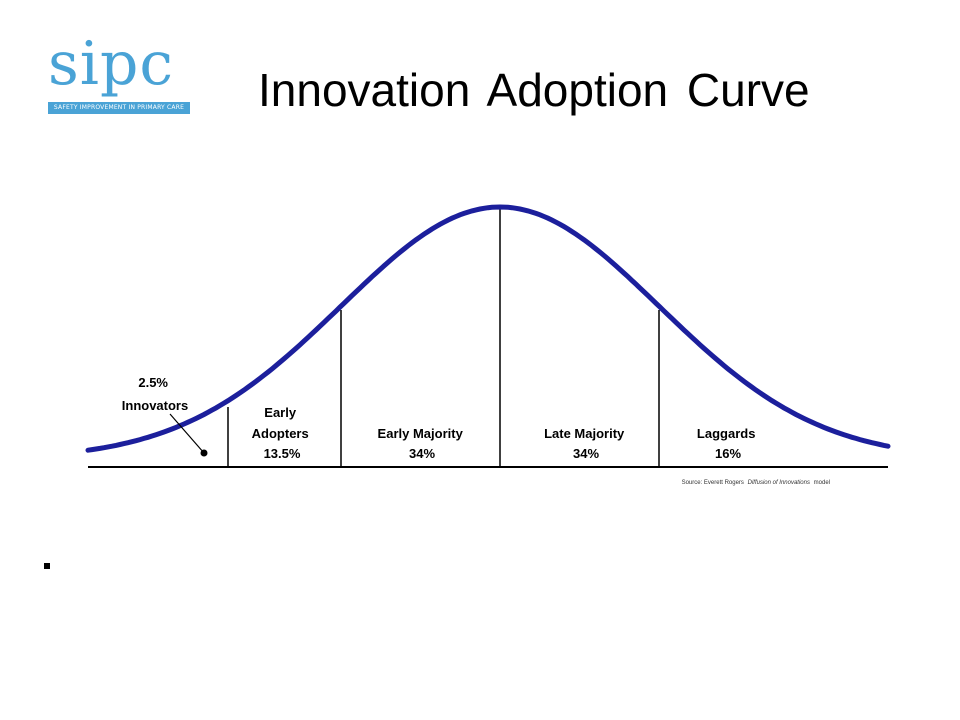 This screenshot has width=960, height=720. I want to click on label-laggards-line-1: Laggards, so click(726, 433).